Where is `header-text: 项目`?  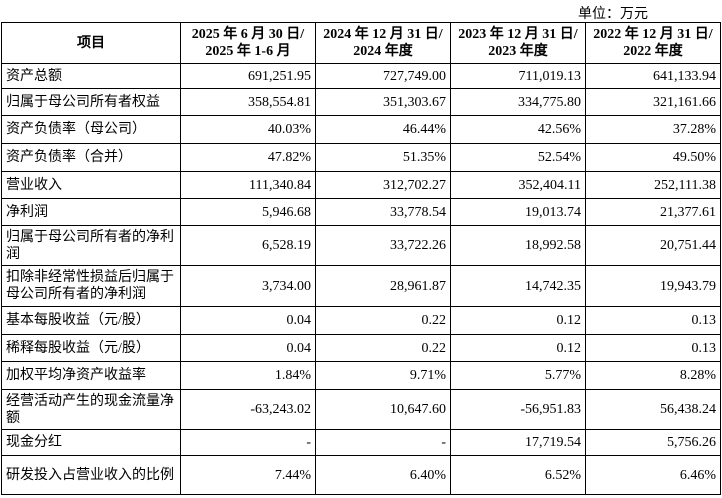
header-text: 项目 is located at coordinates (91, 43).